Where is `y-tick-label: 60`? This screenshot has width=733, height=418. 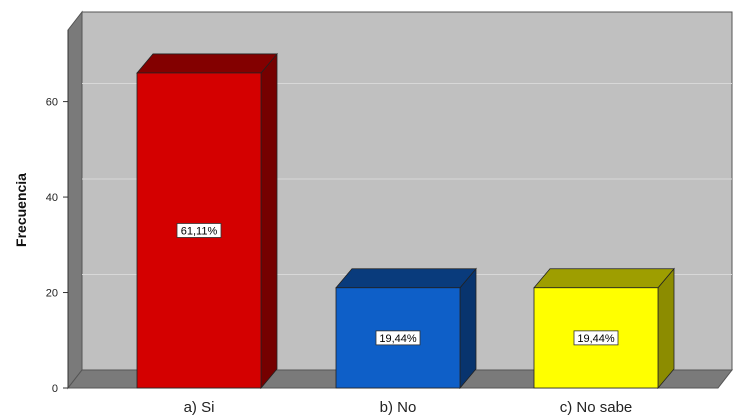
y-tick-label: 60 is located at coordinates (52, 103).